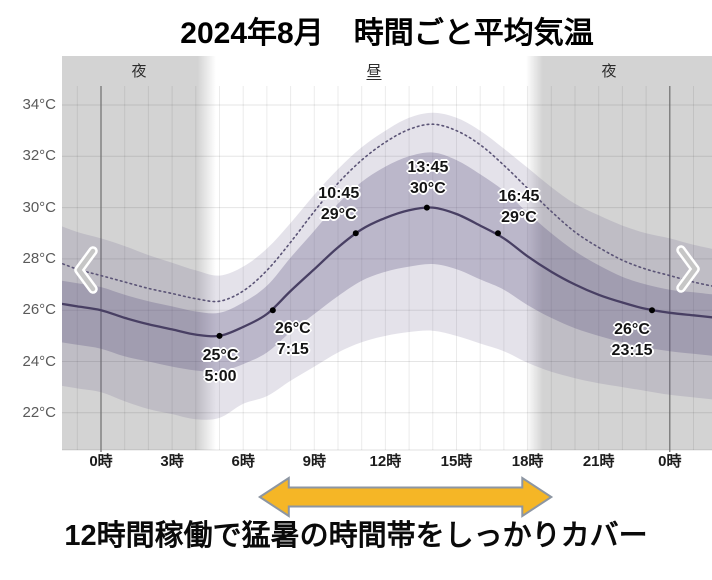  Describe the element at coordinates (632, 351) in the screenshot. I see `data-point-label-line: 23:15` at that location.